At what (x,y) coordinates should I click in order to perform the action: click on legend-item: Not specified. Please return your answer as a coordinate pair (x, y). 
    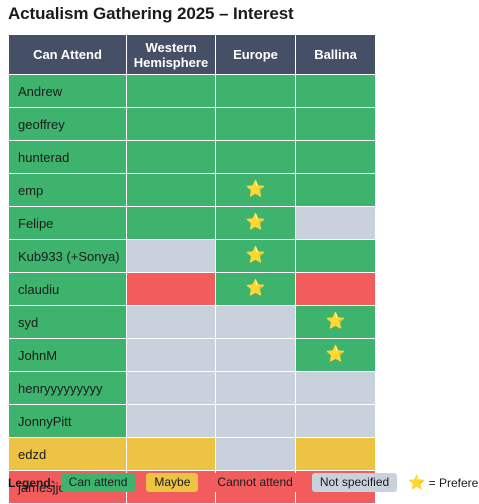
    Looking at the image, I should click on (354, 482).